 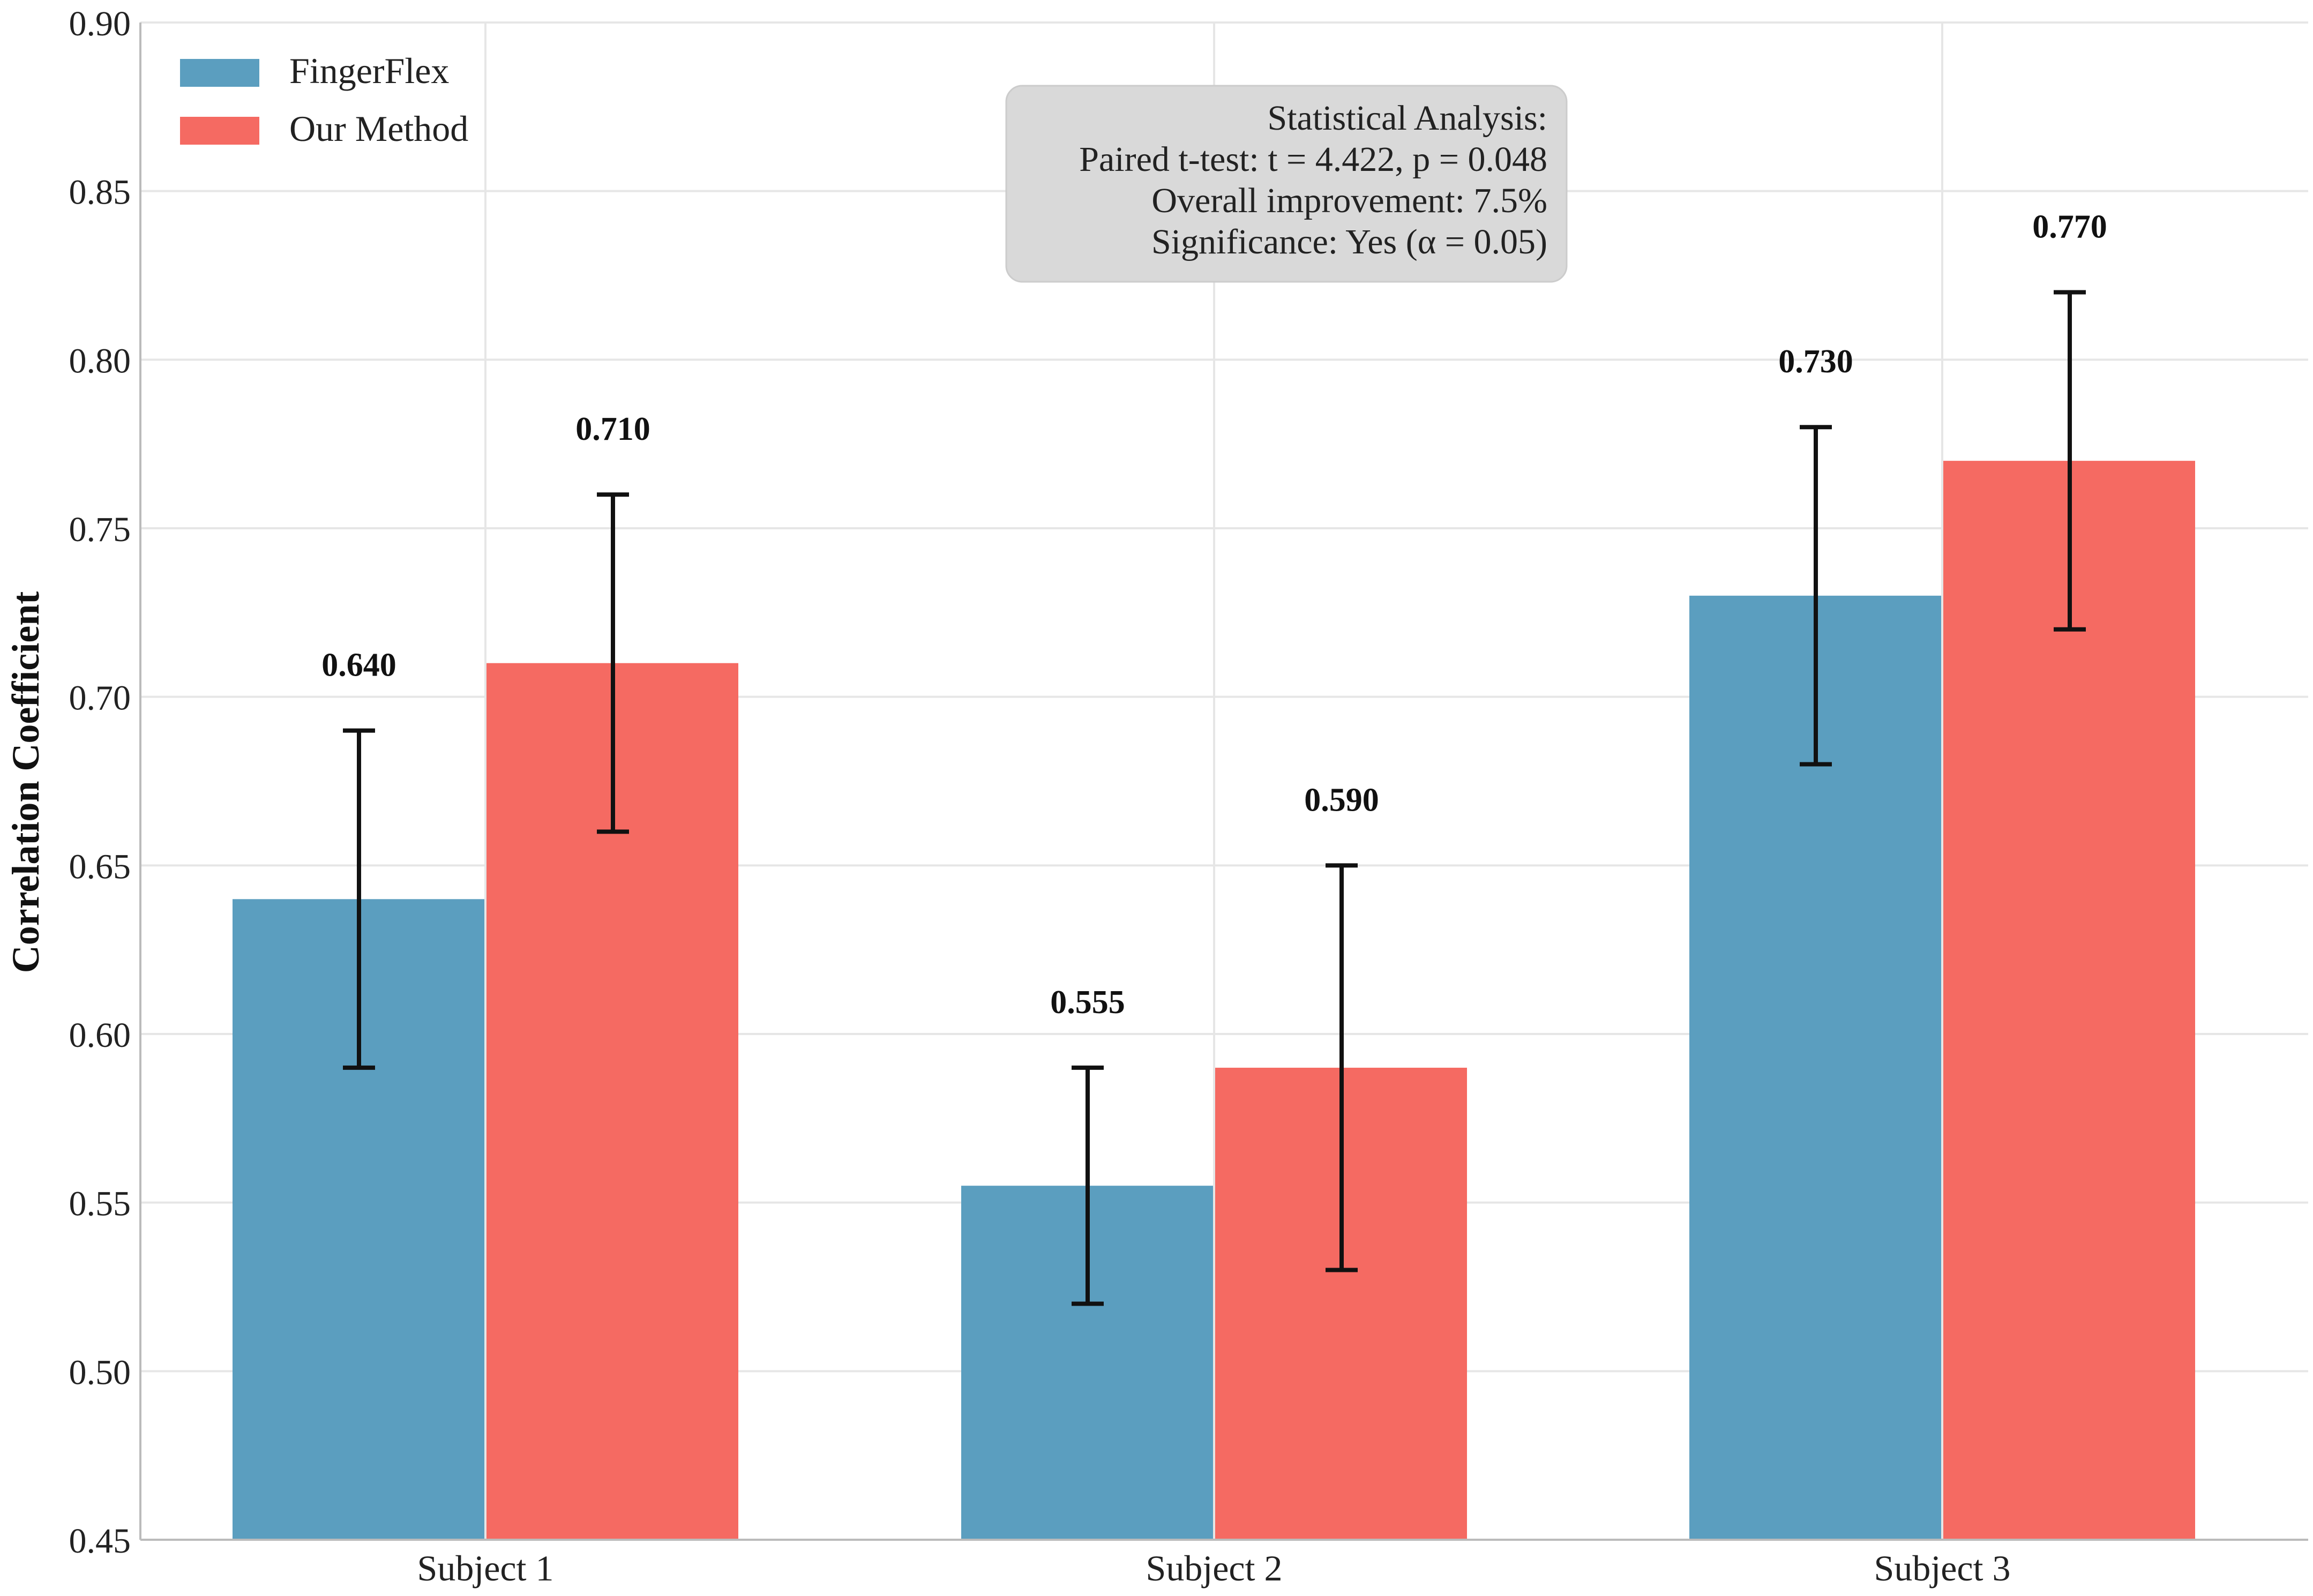 I want to click on y-tick-label: 0.85, so click(x=100, y=192).